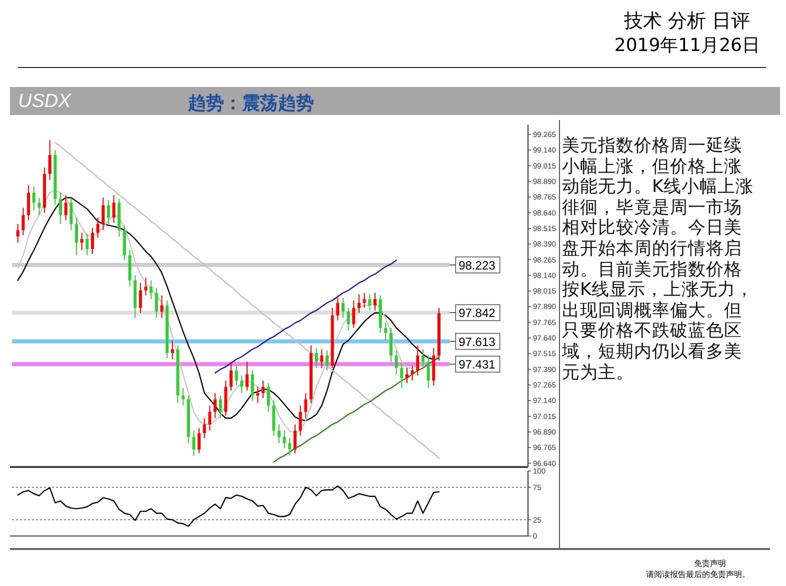 The width and height of the screenshot is (786, 586). I want to click on chart-title: USDX, so click(44, 102).